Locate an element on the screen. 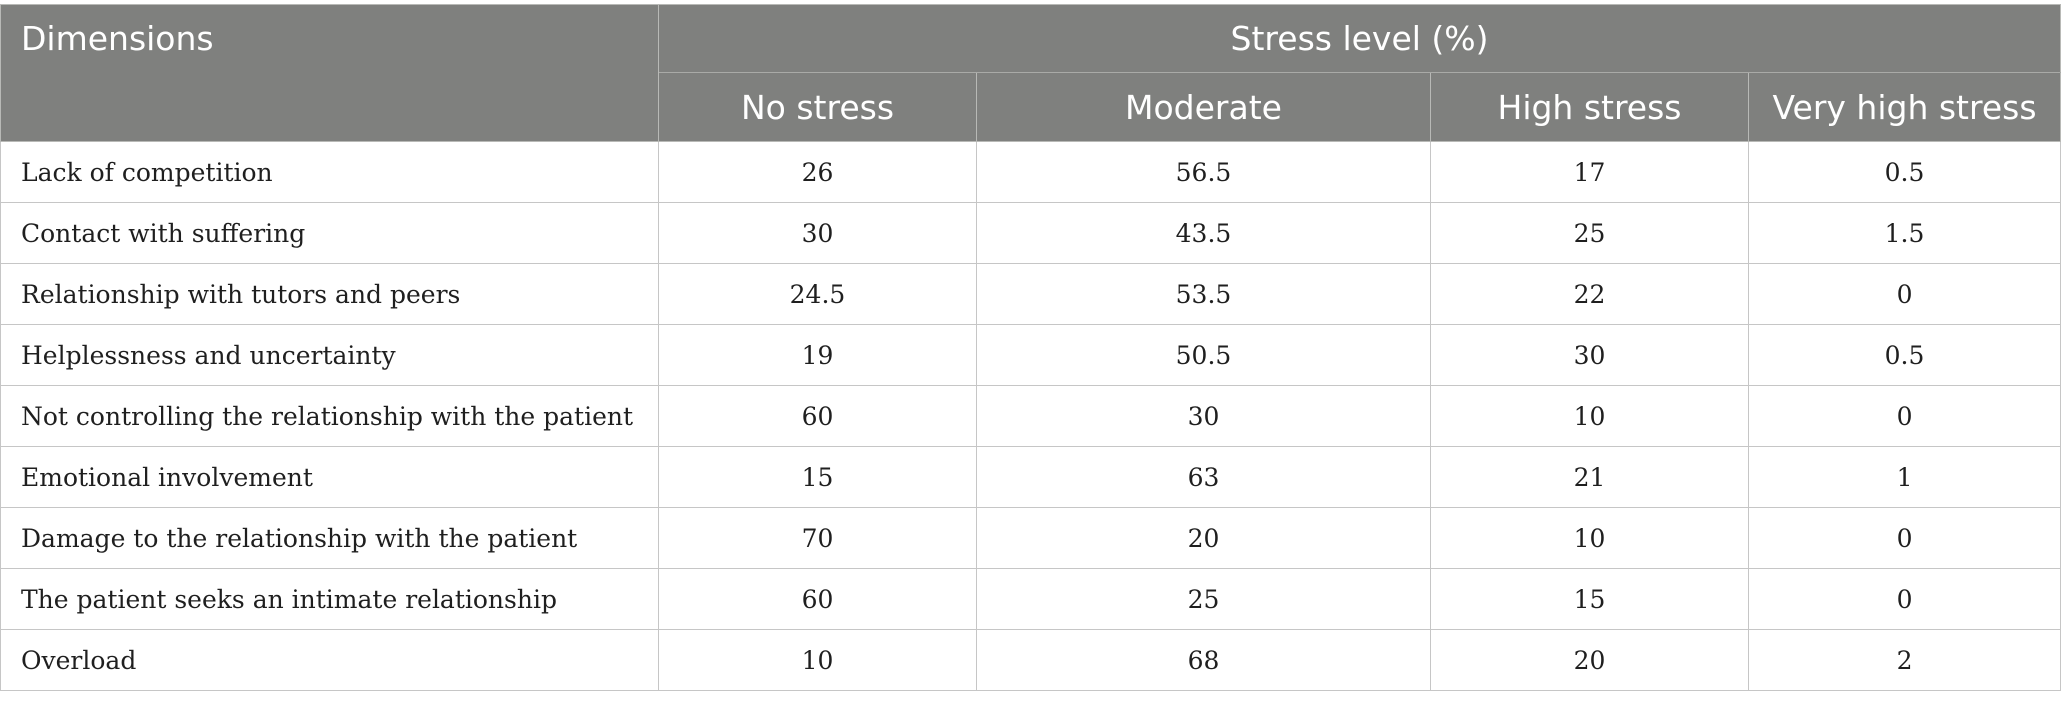 The width and height of the screenshot is (2067, 712). value-cell: 70 is located at coordinates (817, 538).